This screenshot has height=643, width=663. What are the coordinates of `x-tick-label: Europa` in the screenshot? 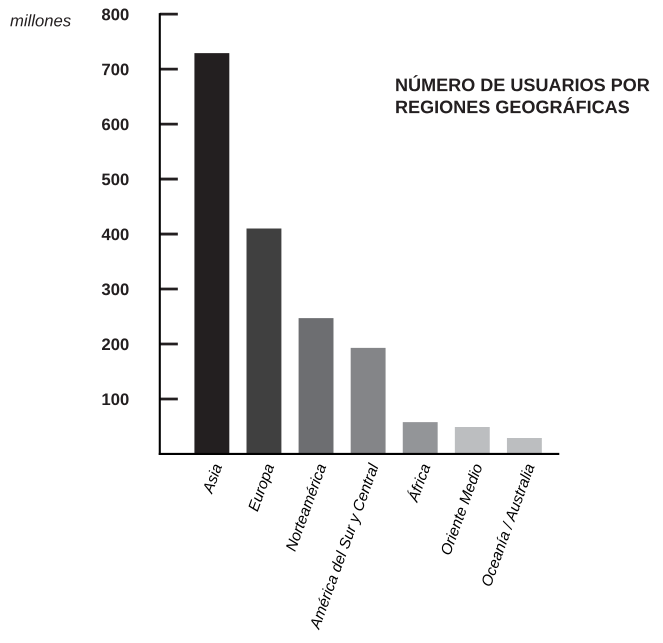 It's located at (263, 488).